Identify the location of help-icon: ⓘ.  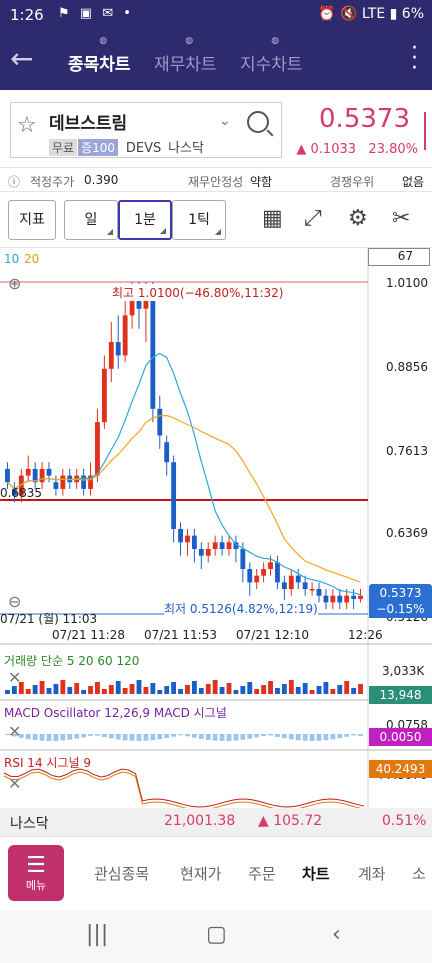
(14, 182).